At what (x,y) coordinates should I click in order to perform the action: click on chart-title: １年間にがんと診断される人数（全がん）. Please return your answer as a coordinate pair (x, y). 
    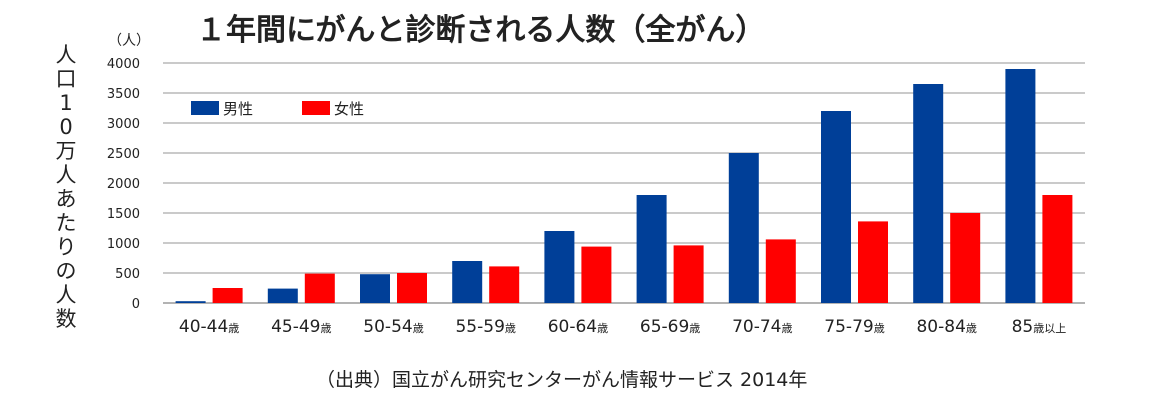
    Looking at the image, I should click on (480, 30).